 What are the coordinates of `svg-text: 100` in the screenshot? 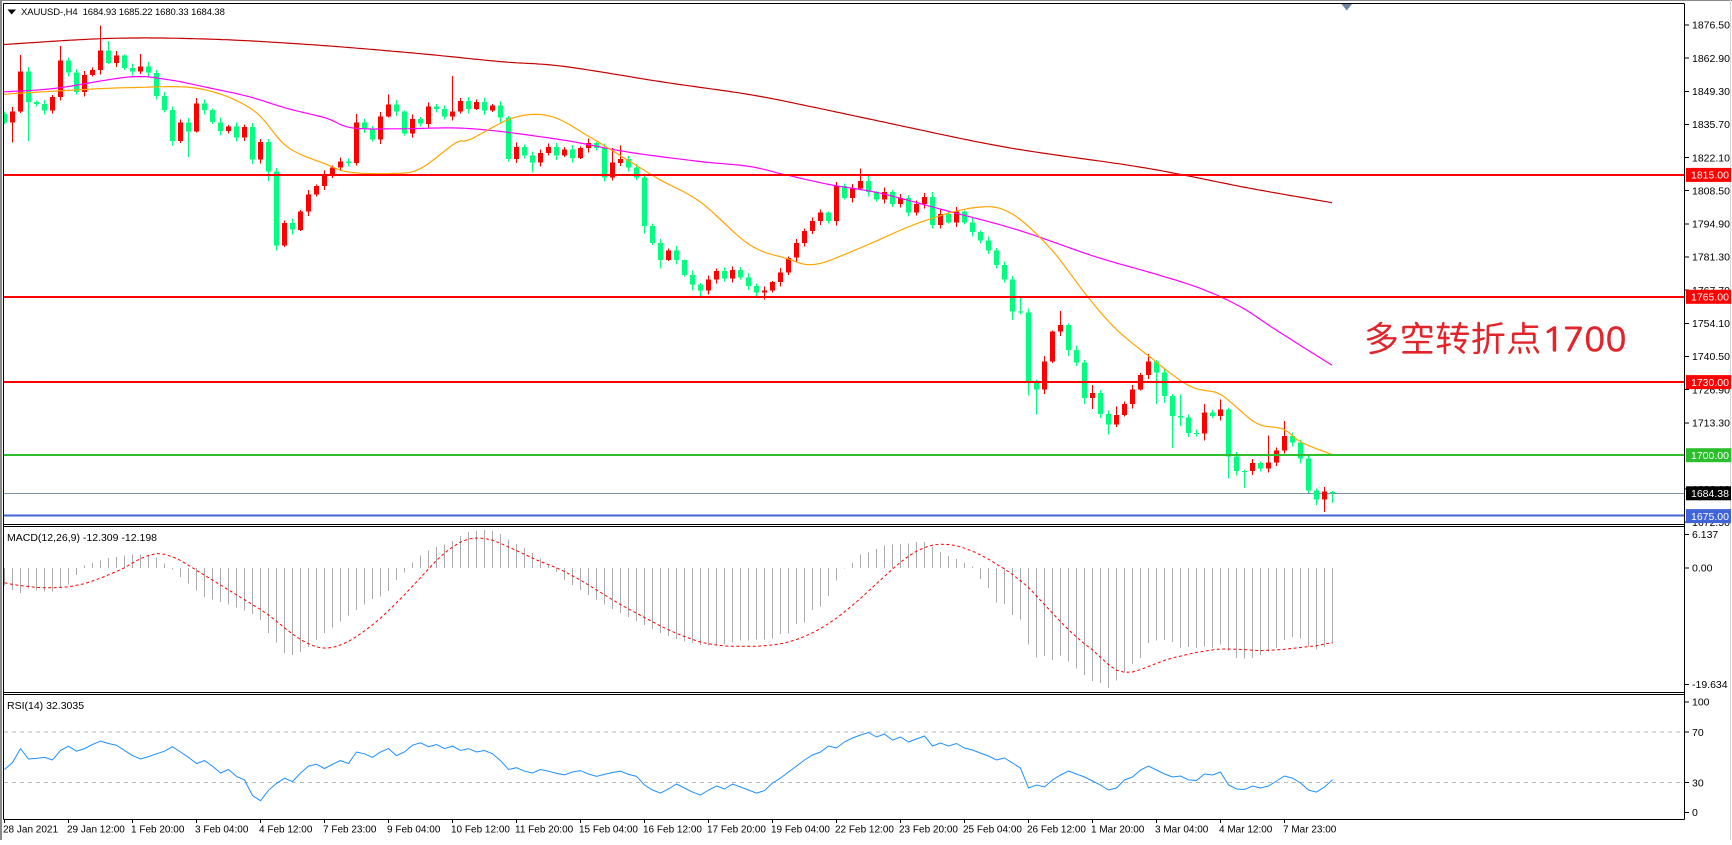 It's located at (1701, 703).